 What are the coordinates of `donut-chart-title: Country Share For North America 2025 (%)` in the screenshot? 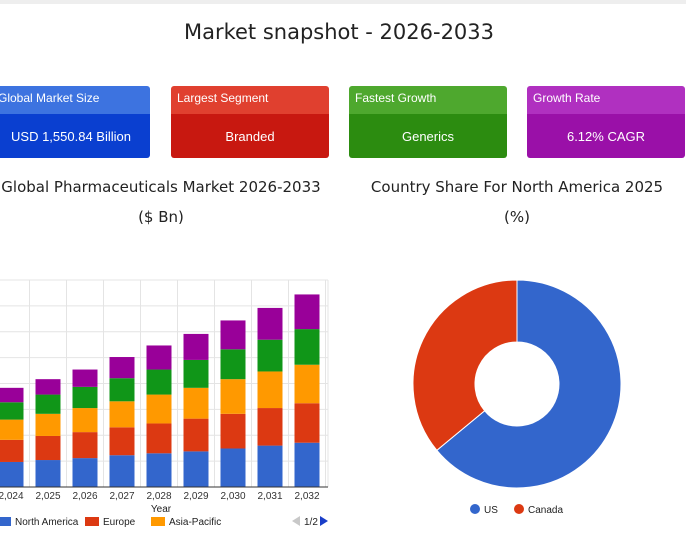 It's located at (517, 202).